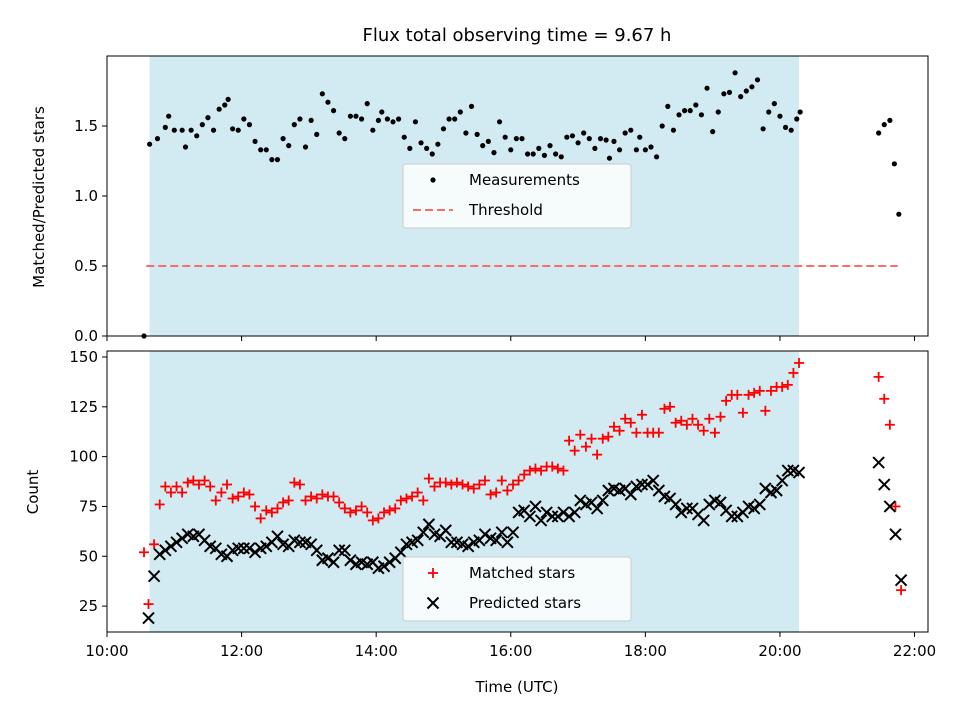 The width and height of the screenshot is (960, 720). What do you see at coordinates (90, 231) in the screenshot?
I see `top-y-ticks: 0.0 0.5 1.0 1.5` at bounding box center [90, 231].